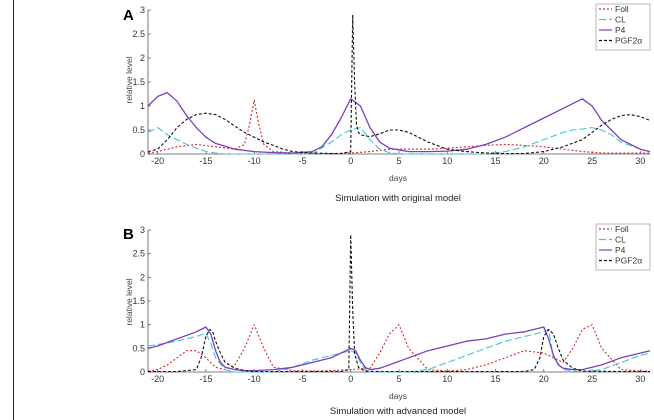  I want to click on chart-title: Simulation with advanced model, so click(398, 411).